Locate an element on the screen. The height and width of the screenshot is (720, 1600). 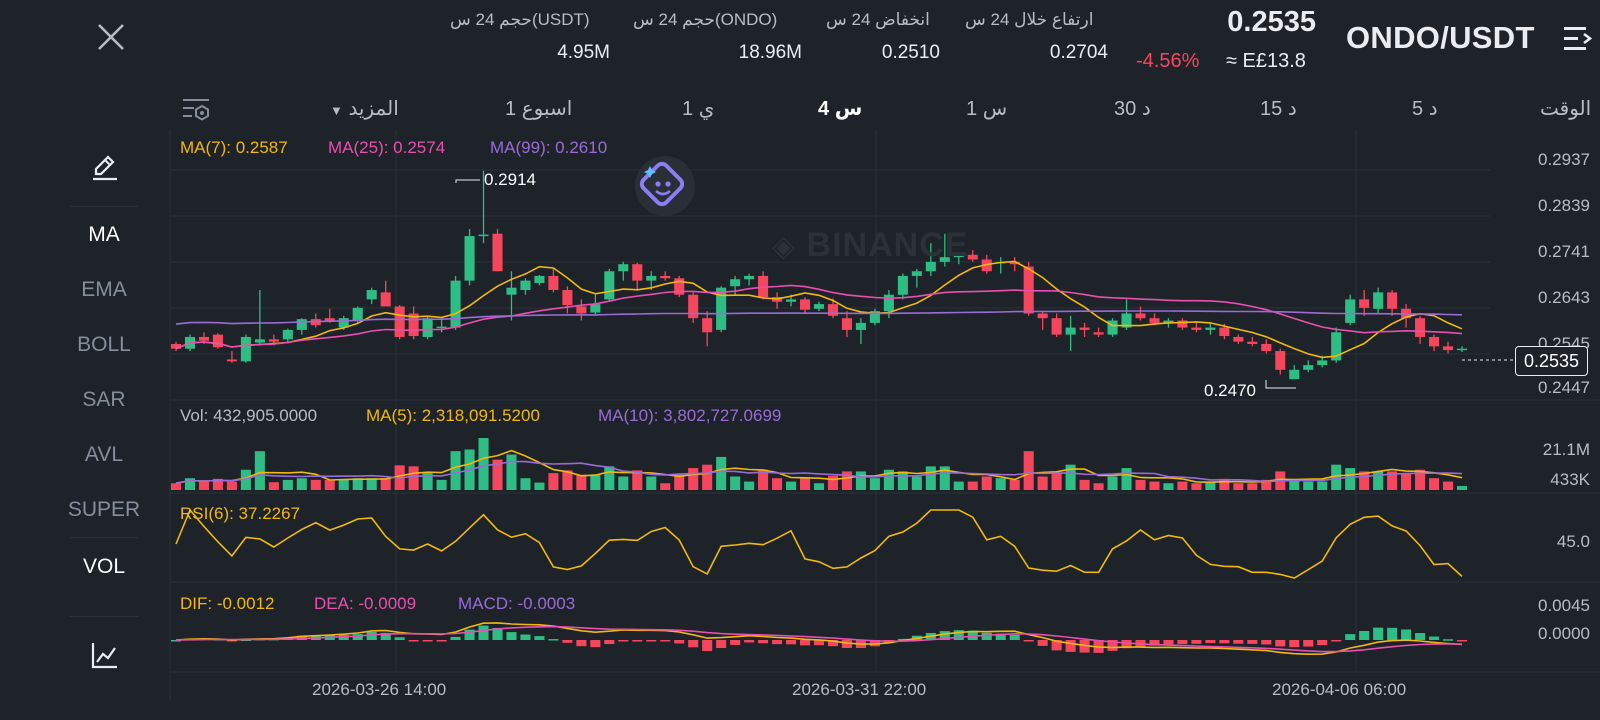
tab-1d: 1 ي is located at coordinates (698, 109).